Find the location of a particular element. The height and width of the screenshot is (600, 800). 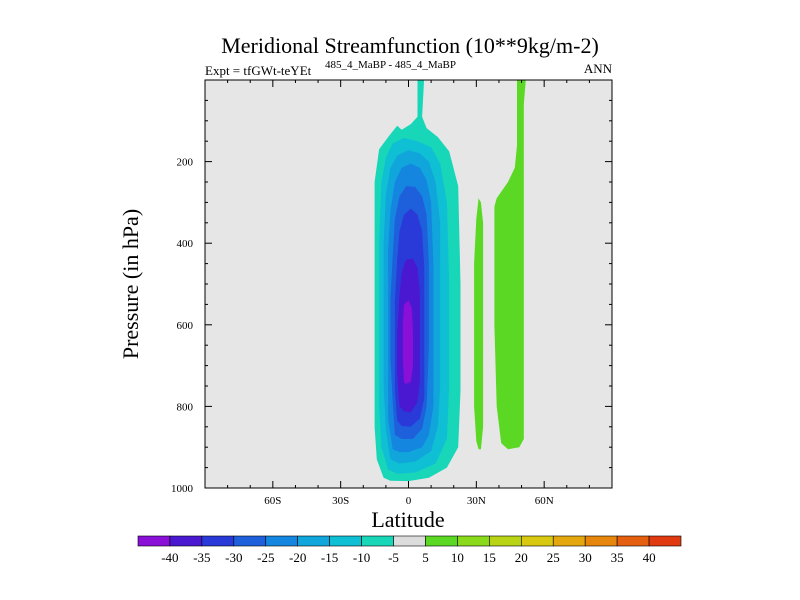

colorbar-label: -10 is located at coordinates (361, 557).